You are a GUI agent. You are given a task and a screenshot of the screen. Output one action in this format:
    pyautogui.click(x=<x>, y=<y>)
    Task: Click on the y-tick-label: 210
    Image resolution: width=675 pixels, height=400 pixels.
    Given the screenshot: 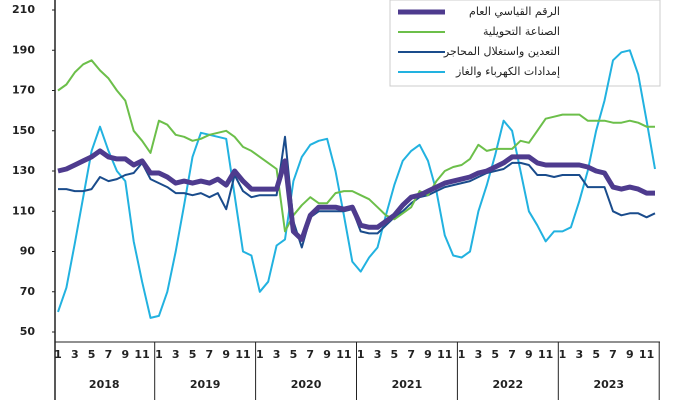 What is the action you would take?
    pyautogui.click(x=23, y=9)
    